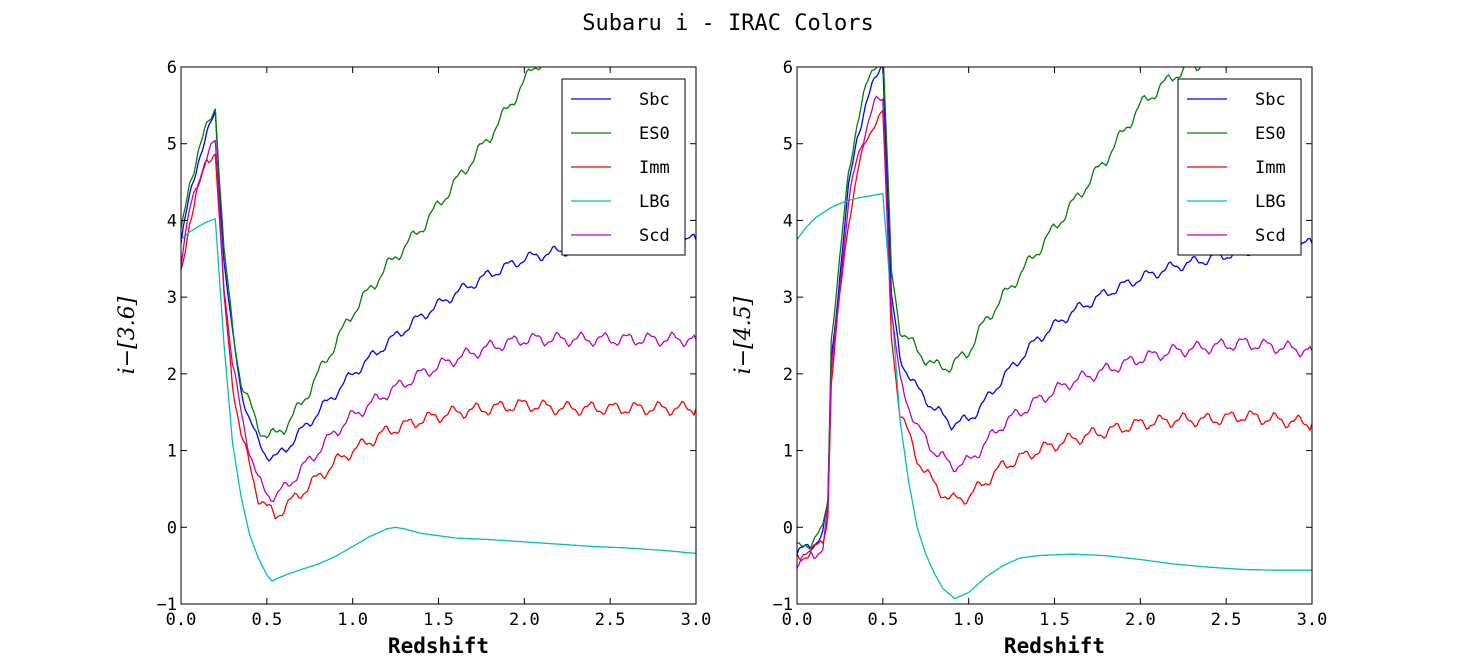  What do you see at coordinates (127, 335) in the screenshot?
I see `y-axis-label: i−[3.6]` at bounding box center [127, 335].